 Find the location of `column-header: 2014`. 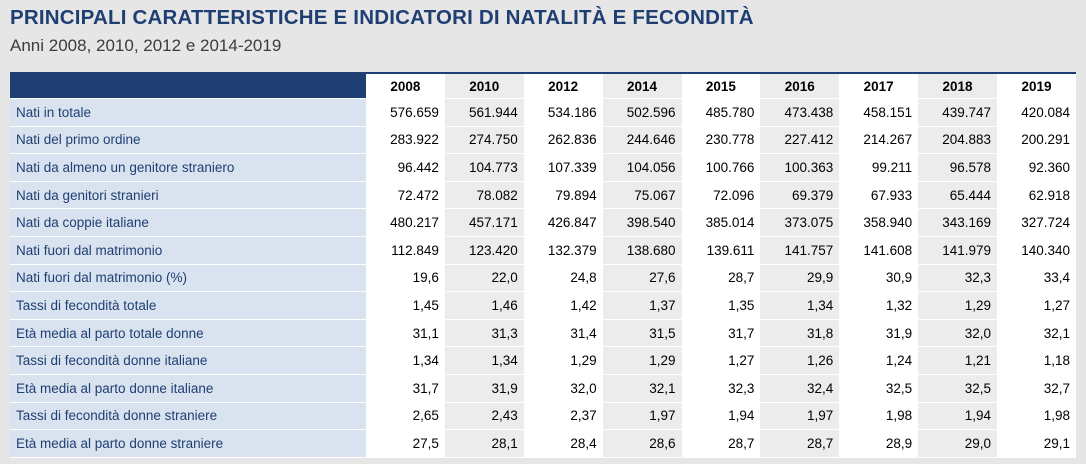

column-header: 2014 is located at coordinates (642, 85).